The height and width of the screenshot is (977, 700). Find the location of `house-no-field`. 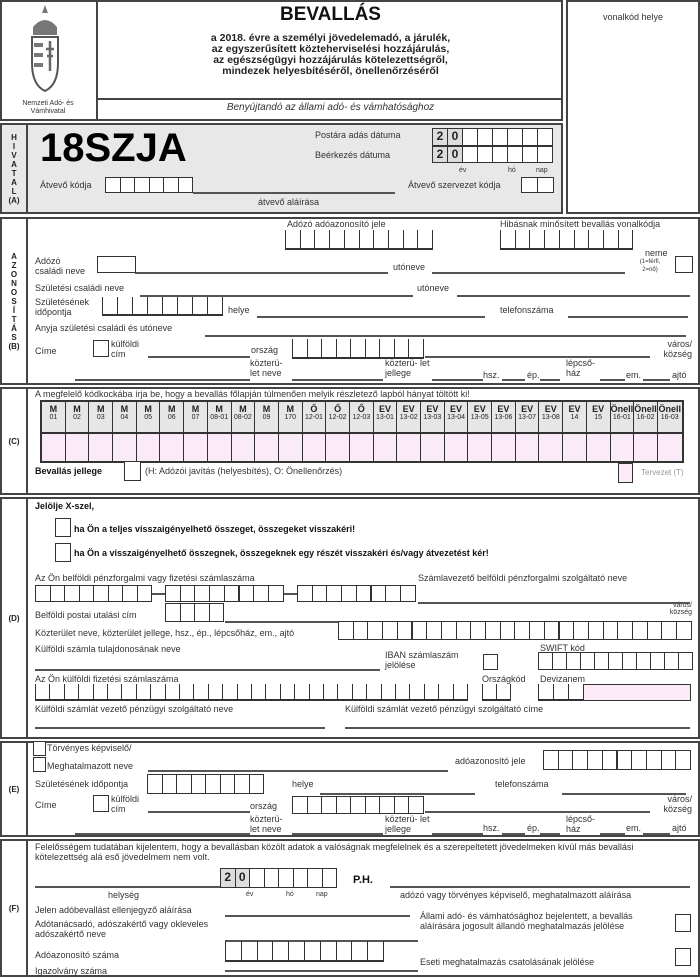

house-no-field is located at coordinates (457, 380).